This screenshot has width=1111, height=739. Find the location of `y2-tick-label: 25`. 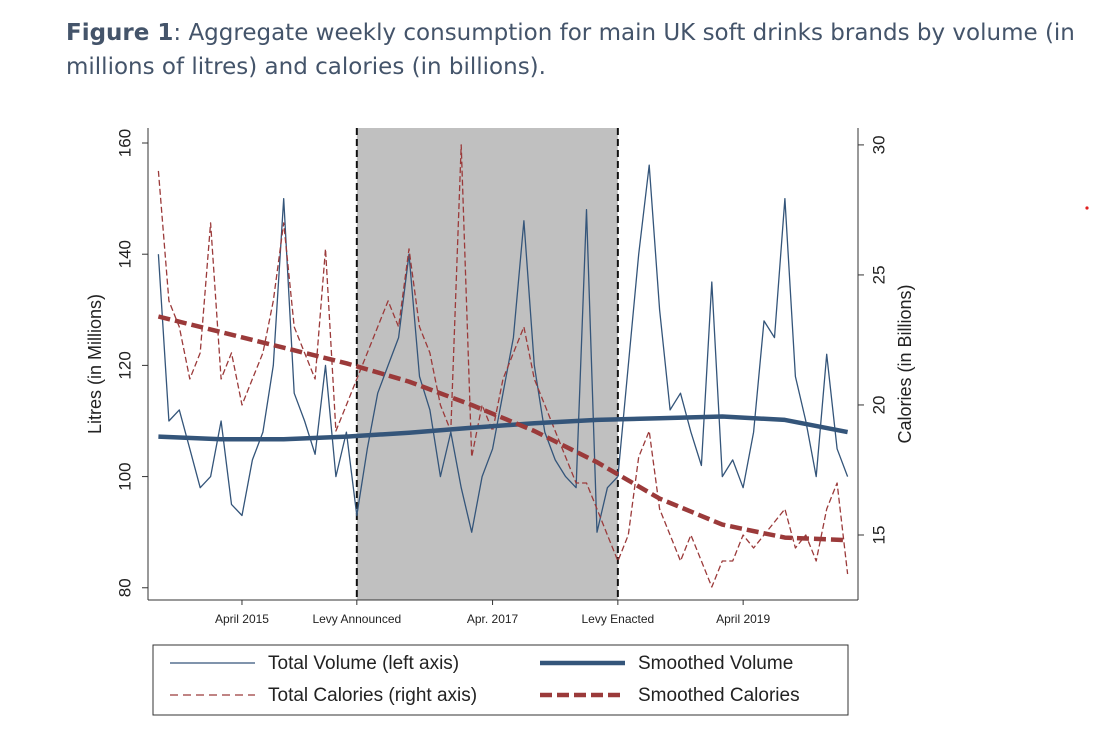

y2-tick-label: 25 is located at coordinates (878, 274).